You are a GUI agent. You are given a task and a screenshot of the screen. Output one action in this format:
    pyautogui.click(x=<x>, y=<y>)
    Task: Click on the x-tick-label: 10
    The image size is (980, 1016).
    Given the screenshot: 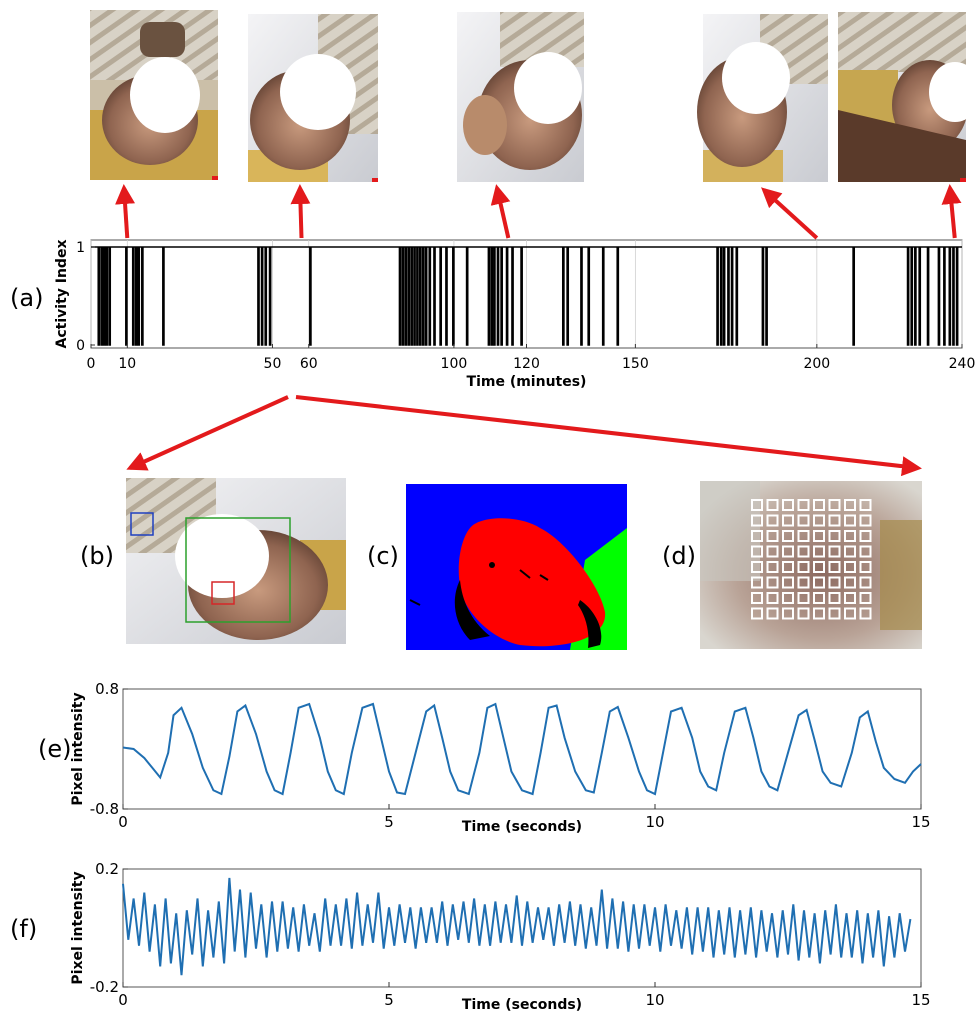 What is the action you would take?
    pyautogui.click(x=654, y=822)
    